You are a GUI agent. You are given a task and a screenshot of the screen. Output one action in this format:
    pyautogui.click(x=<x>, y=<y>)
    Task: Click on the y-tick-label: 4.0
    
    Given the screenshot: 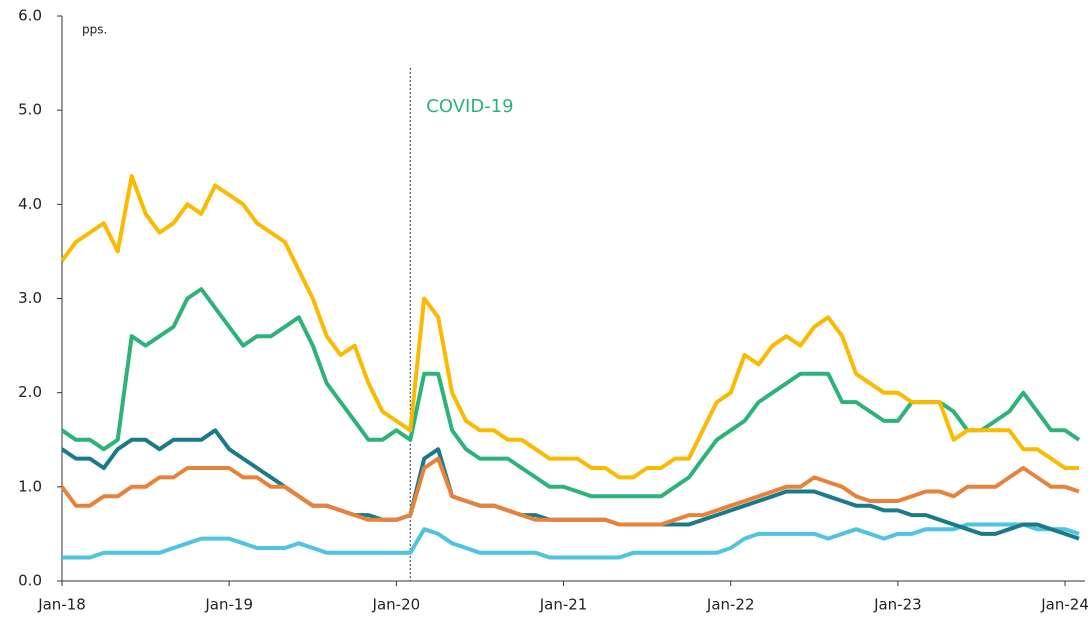 What is the action you would take?
    pyautogui.click(x=30, y=204)
    